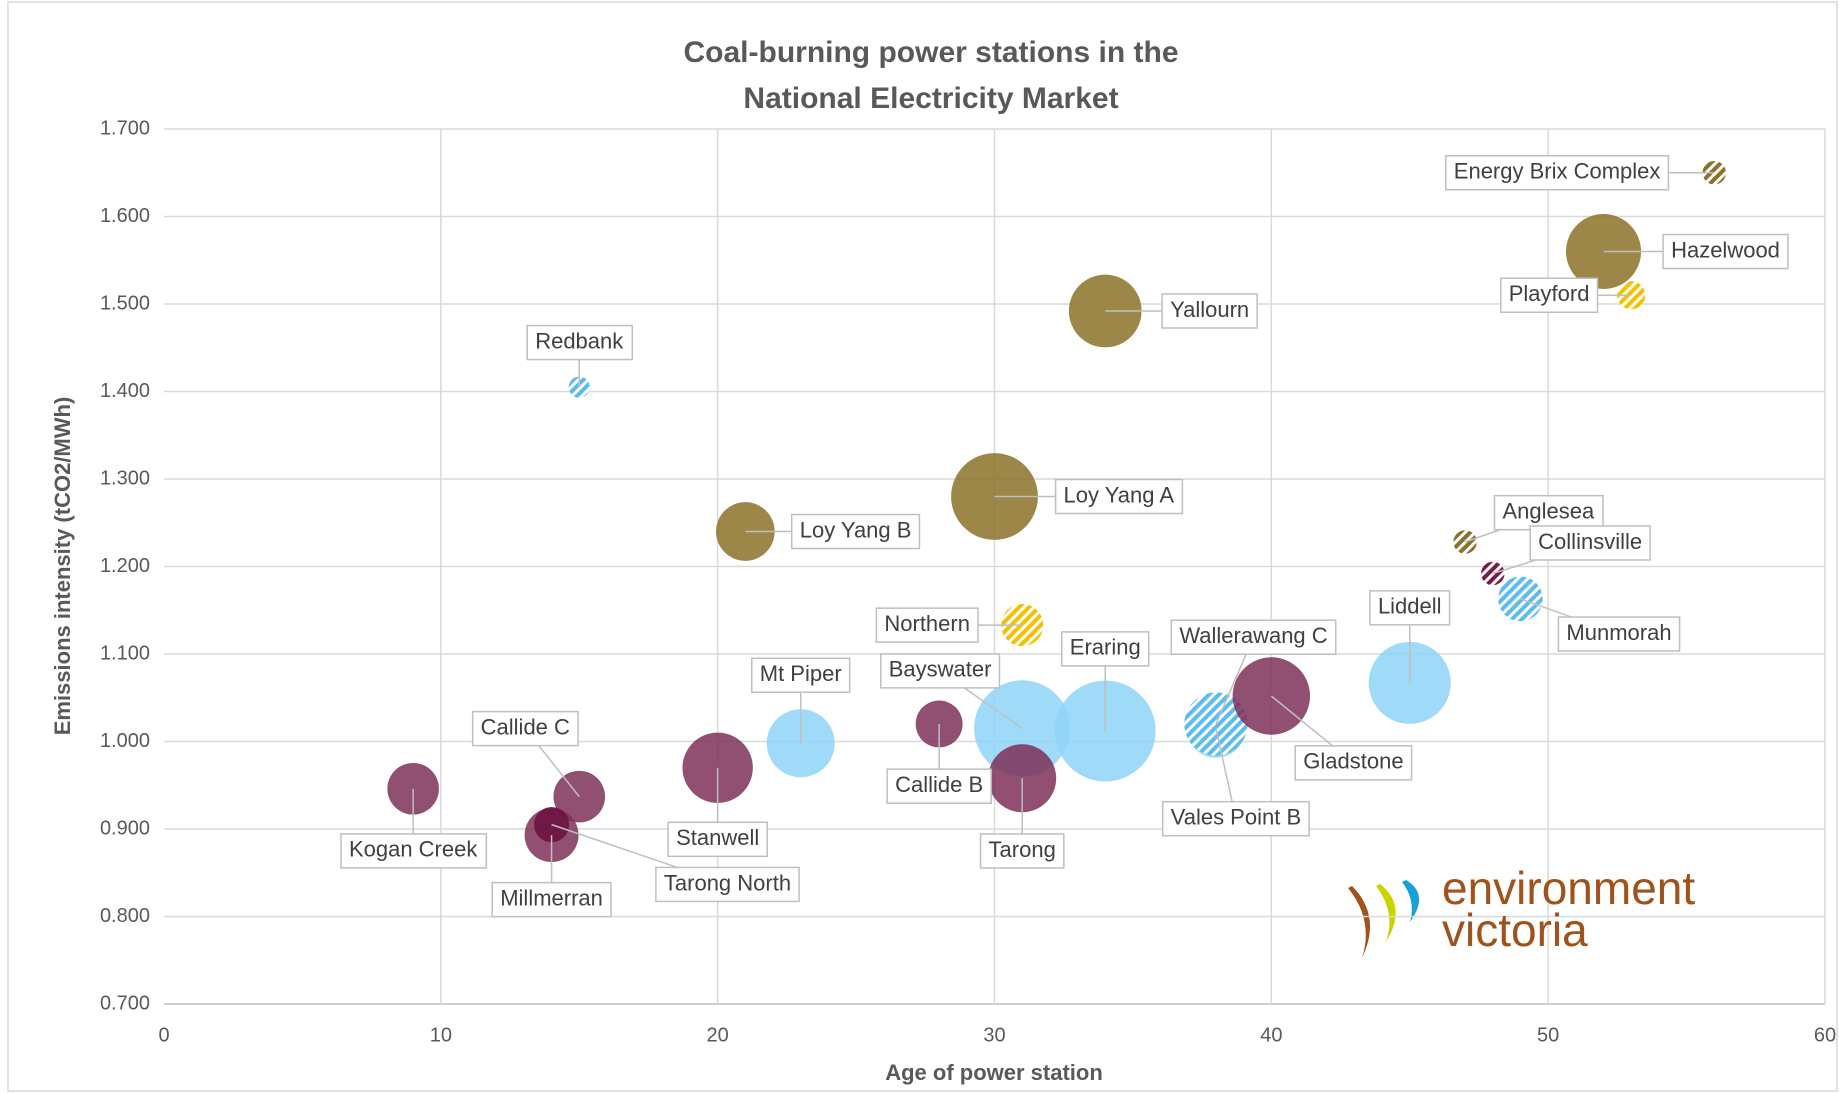 This screenshot has width=1839, height=1093. I want to click on y-tick-label: 1.200, so click(125, 566).